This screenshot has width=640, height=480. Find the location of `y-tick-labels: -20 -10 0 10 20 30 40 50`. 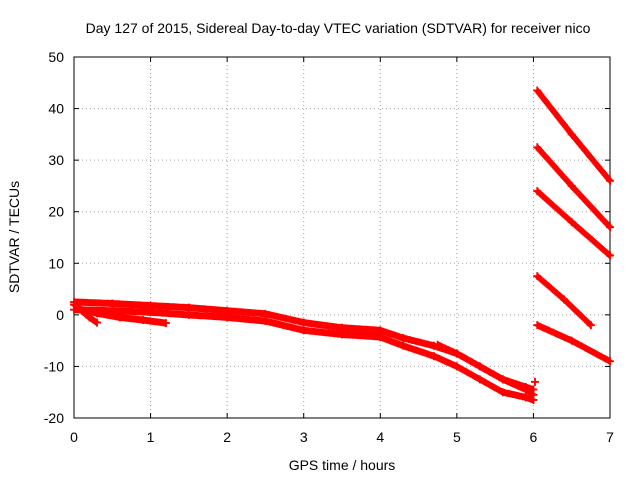

y-tick-labels: -20 -10 0 10 20 30 40 50 is located at coordinates (54, 237).